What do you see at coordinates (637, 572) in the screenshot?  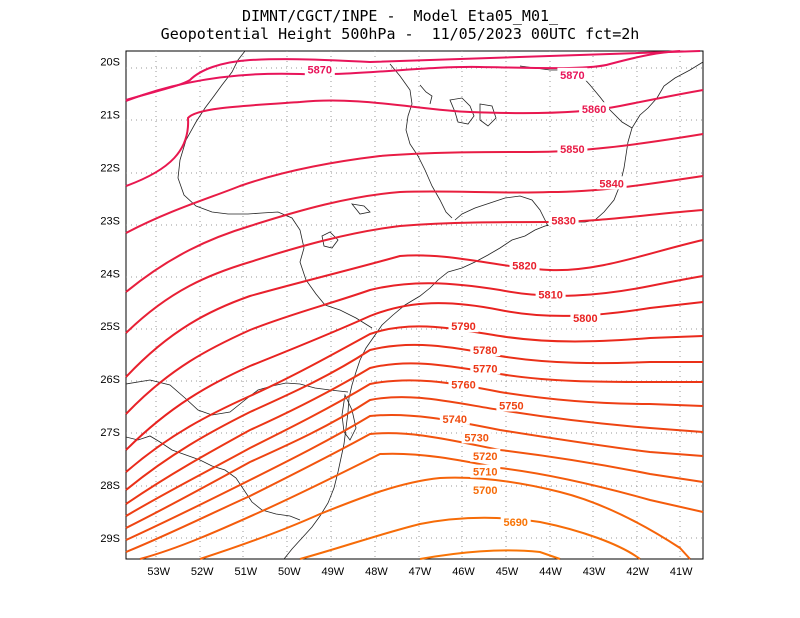 I see `lon-tick-label: 42W` at bounding box center [637, 572].